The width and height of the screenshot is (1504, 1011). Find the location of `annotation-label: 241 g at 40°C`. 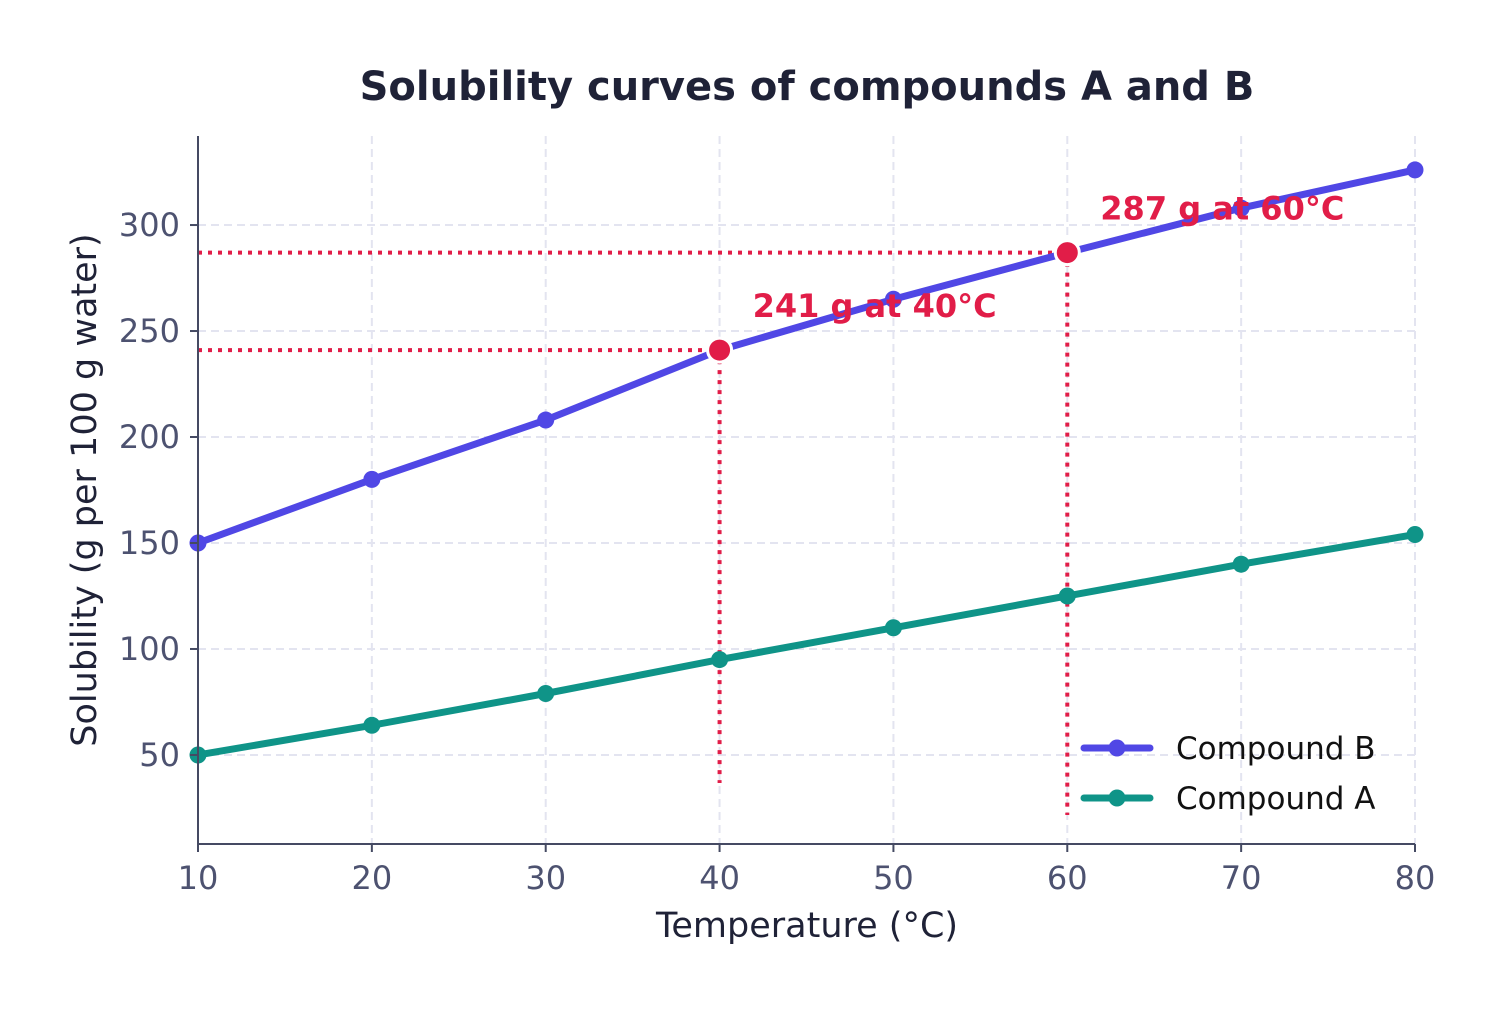

annotation-label: 241 g at 40°C is located at coordinates (875, 306).